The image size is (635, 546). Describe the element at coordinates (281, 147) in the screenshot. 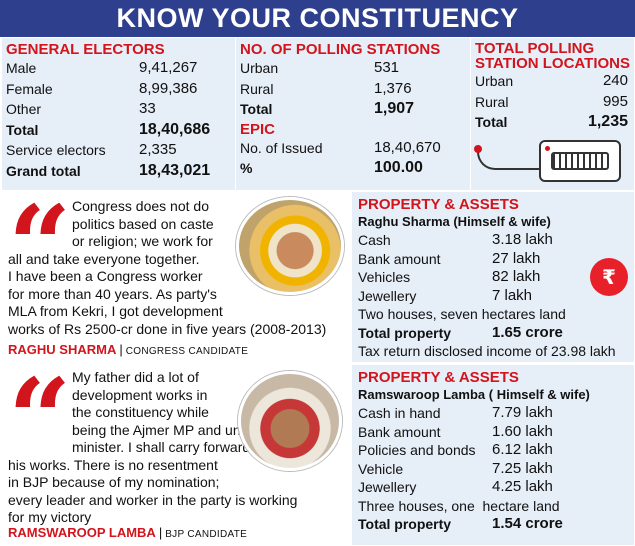

I see `stat-label: No. of Issued` at that location.